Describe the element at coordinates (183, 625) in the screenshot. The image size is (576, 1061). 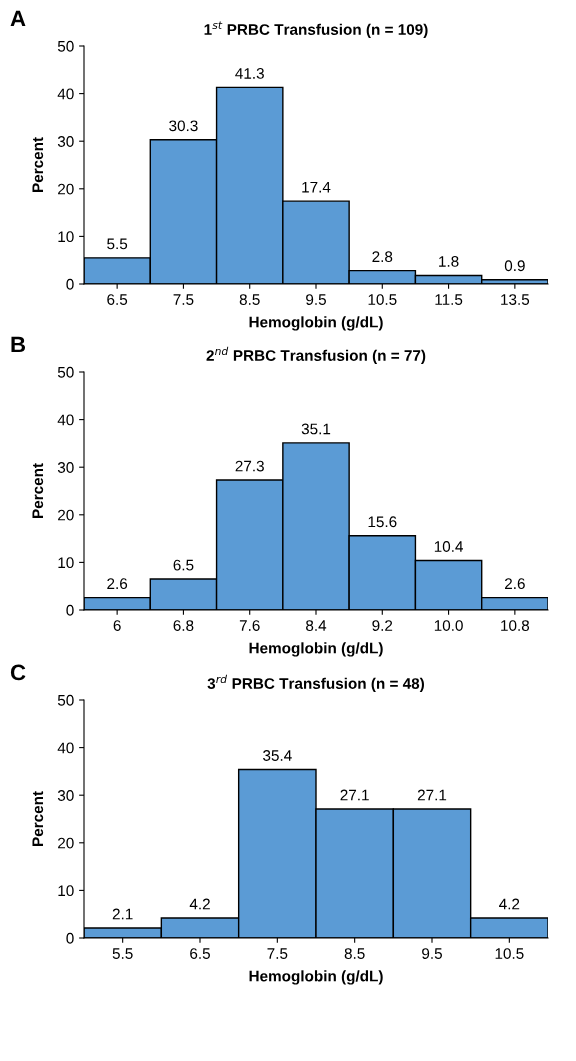
I see `x-tick-label: 6.8` at that location.